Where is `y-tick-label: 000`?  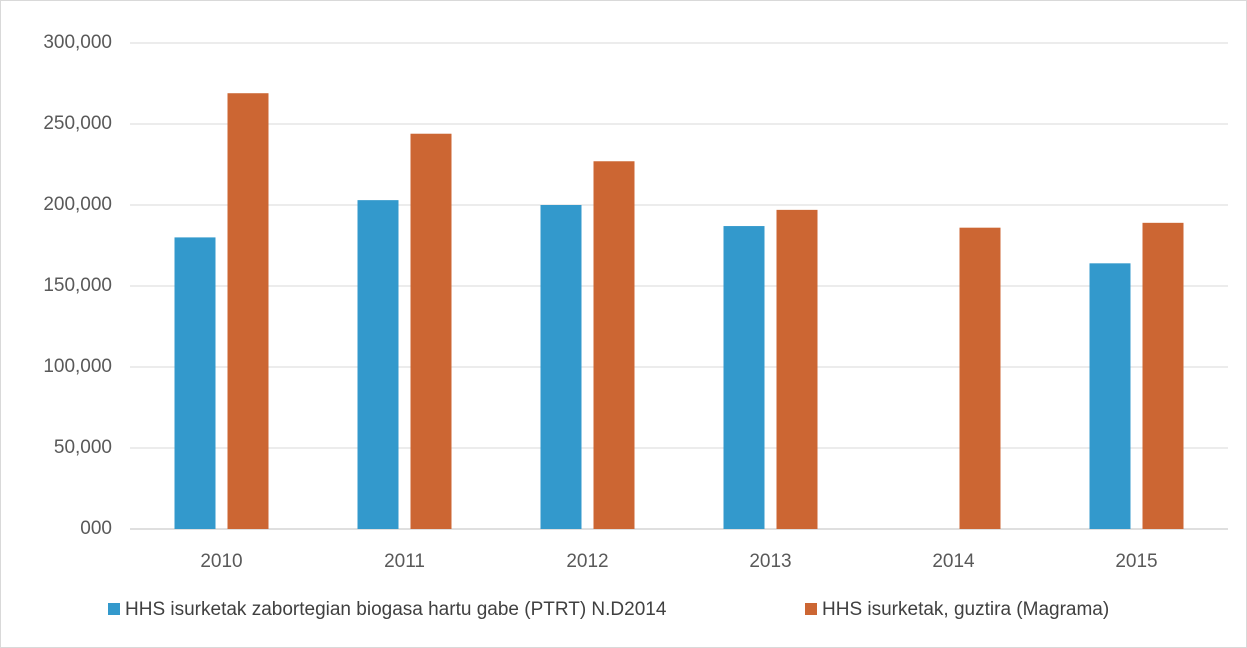 y-tick-label: 000 is located at coordinates (96, 528).